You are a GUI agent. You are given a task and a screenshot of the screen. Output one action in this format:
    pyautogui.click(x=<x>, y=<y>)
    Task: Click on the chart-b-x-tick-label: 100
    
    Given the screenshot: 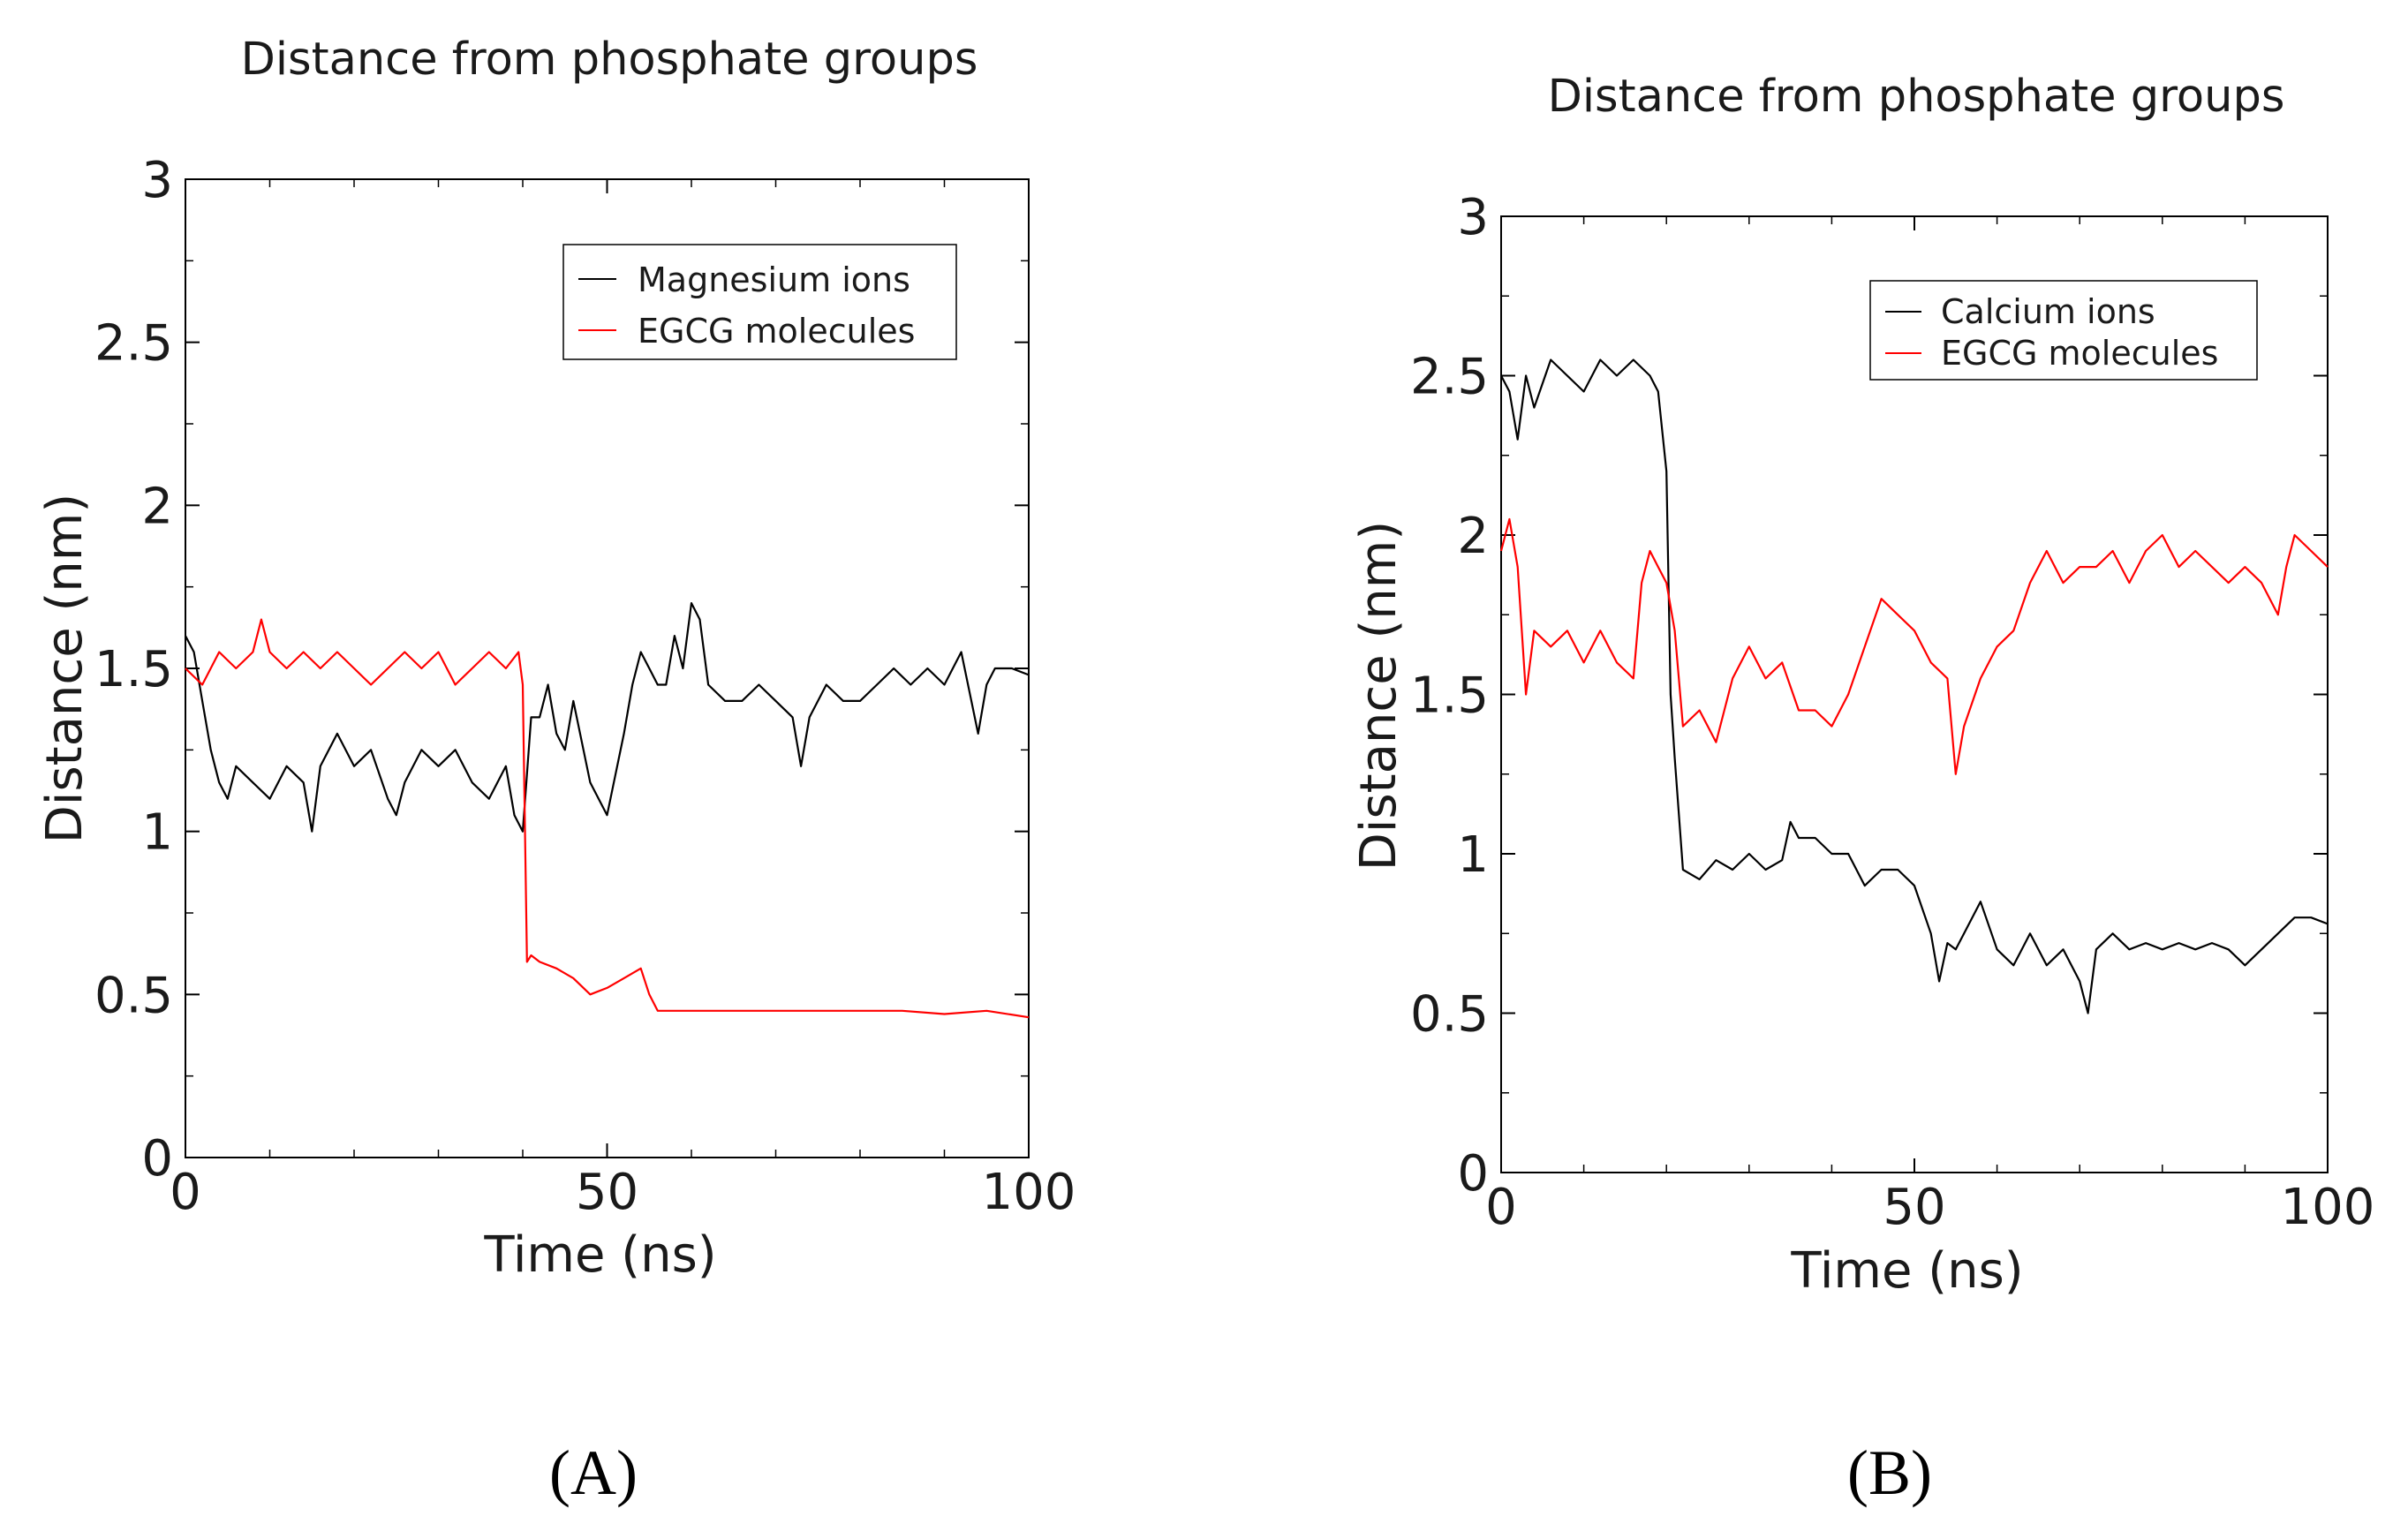 What is the action you would take?
    pyautogui.click(x=2328, y=1207)
    